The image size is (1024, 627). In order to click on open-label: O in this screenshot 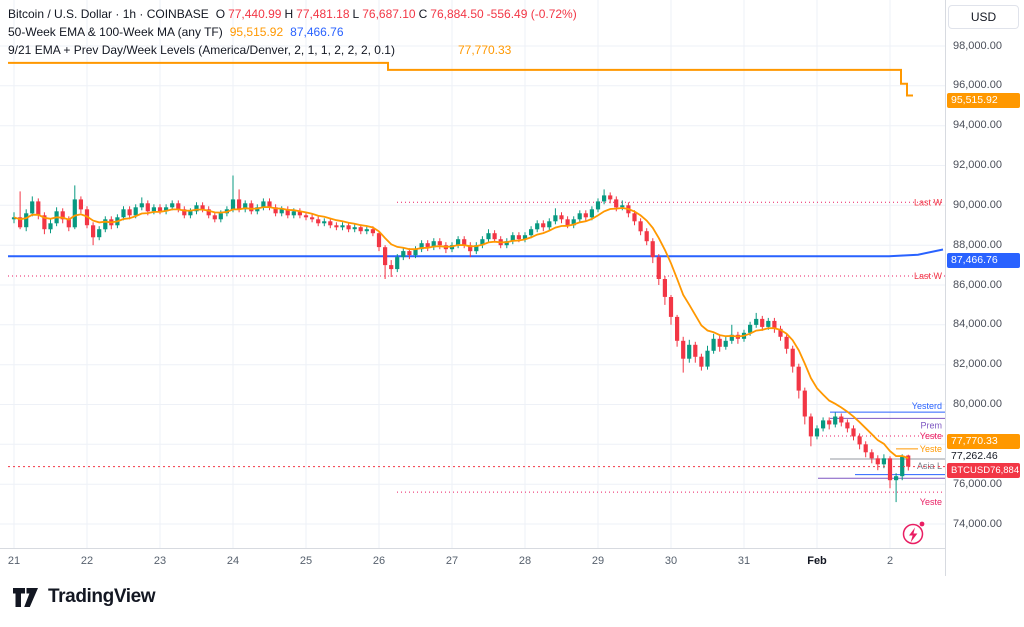, I will do `click(220, 14)`.